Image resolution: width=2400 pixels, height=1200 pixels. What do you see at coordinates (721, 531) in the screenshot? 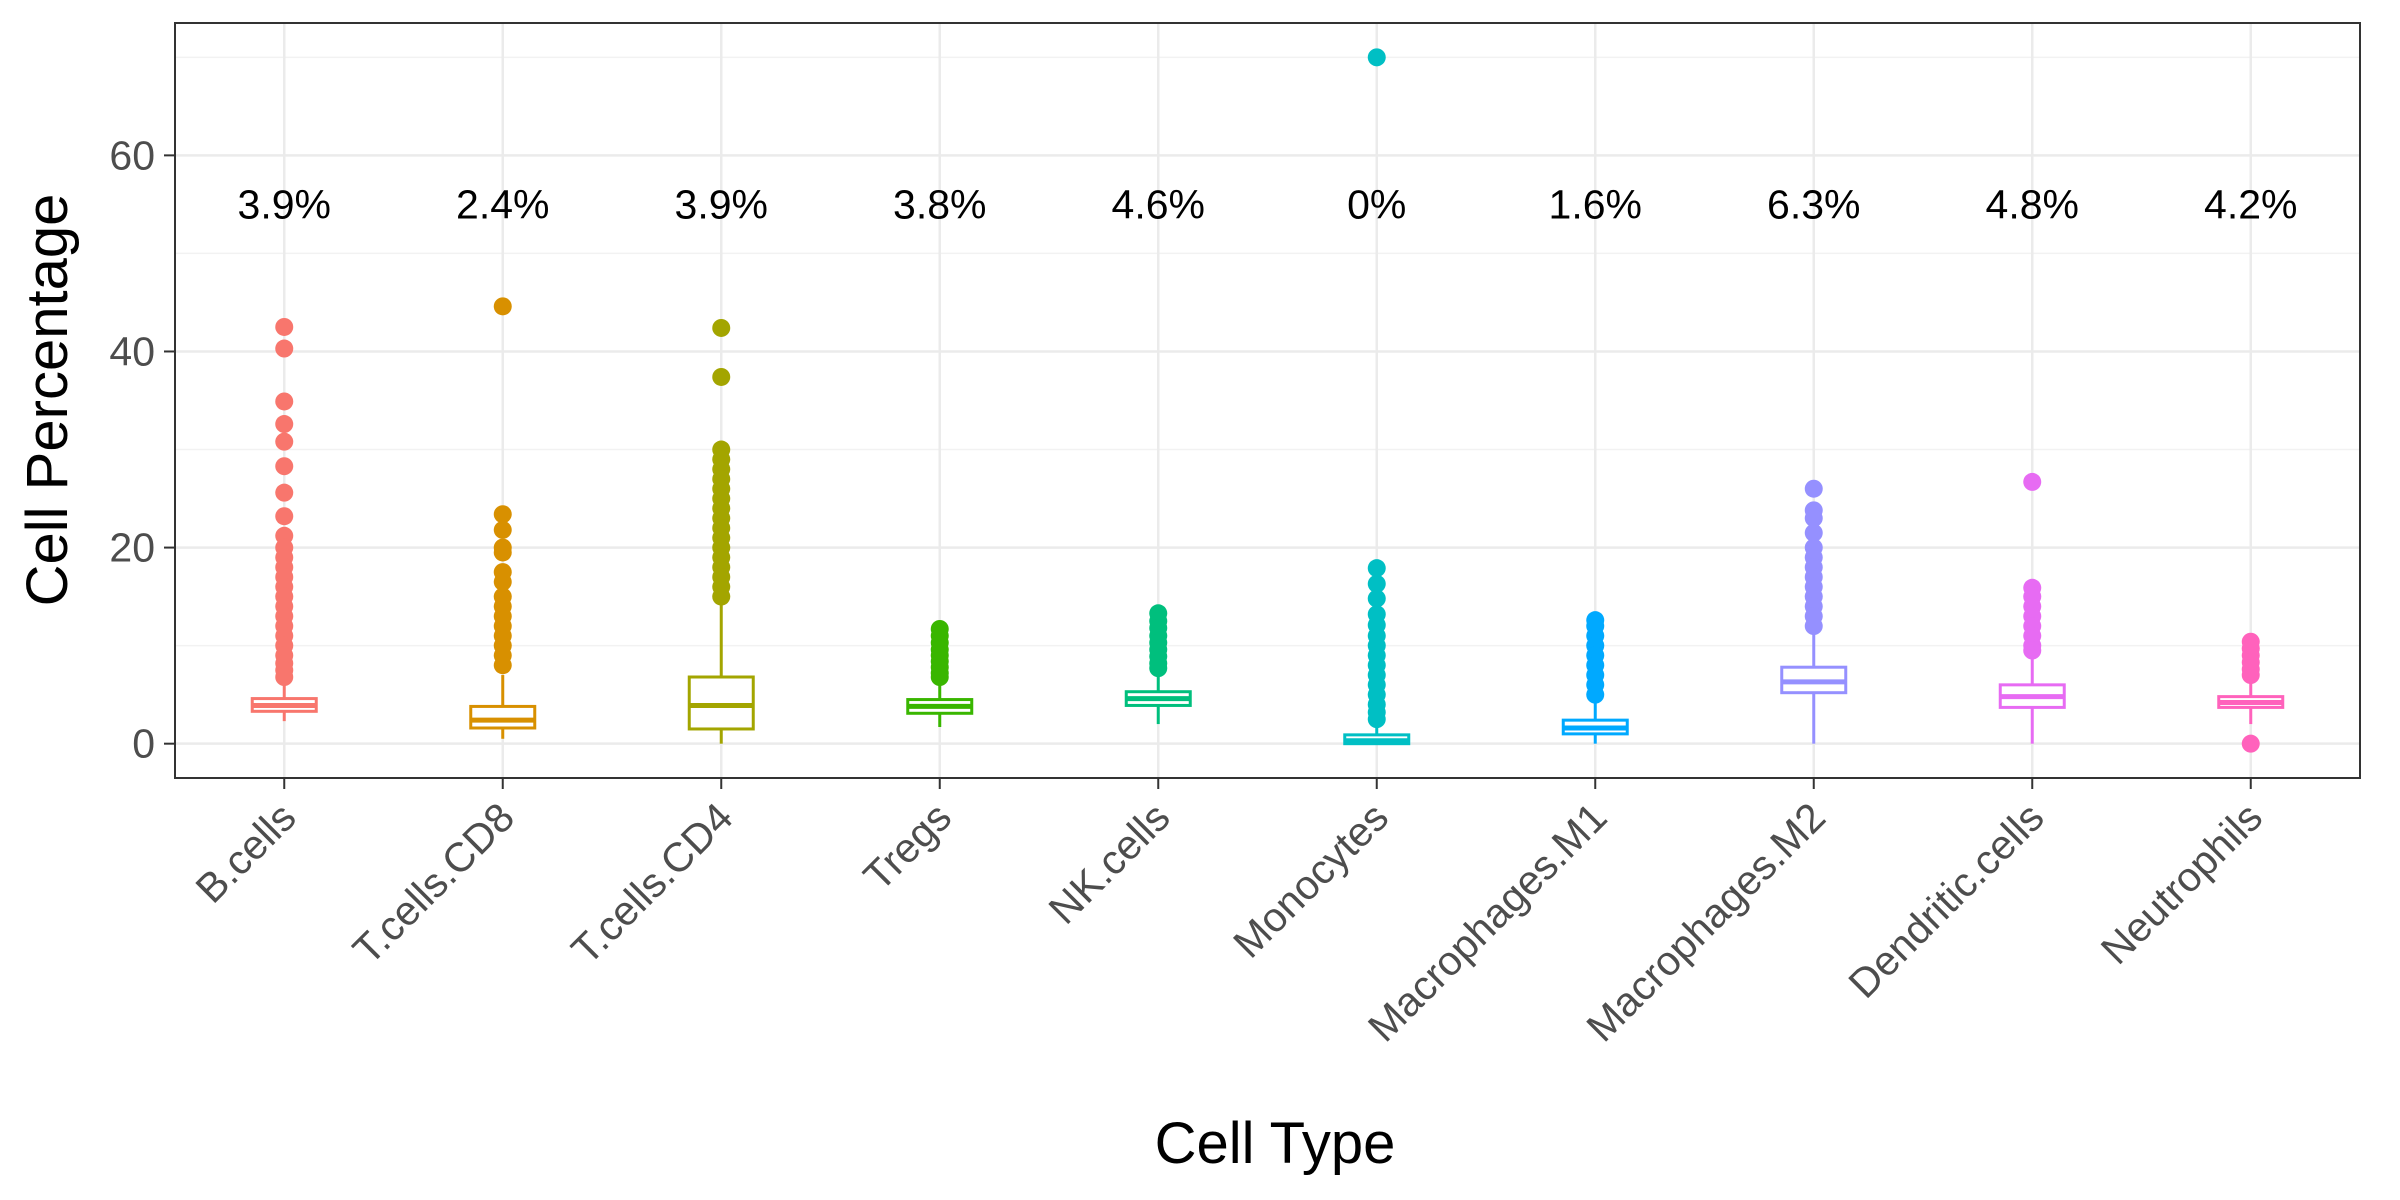
I see `box-T.cells.CD4` at bounding box center [721, 531].